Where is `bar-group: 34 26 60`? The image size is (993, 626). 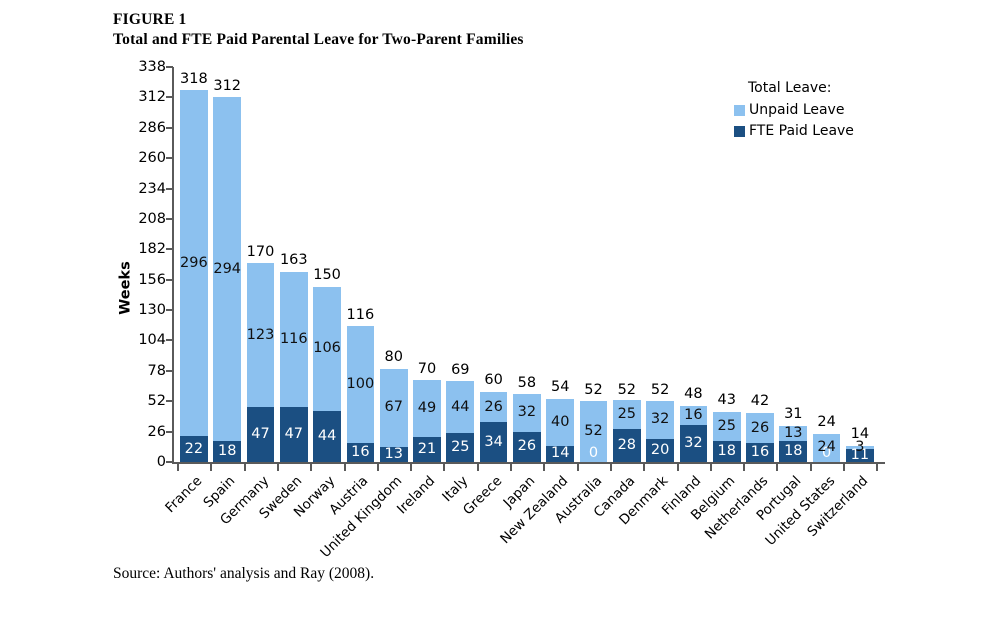 bar-group: 34 26 60 is located at coordinates (493, 417).